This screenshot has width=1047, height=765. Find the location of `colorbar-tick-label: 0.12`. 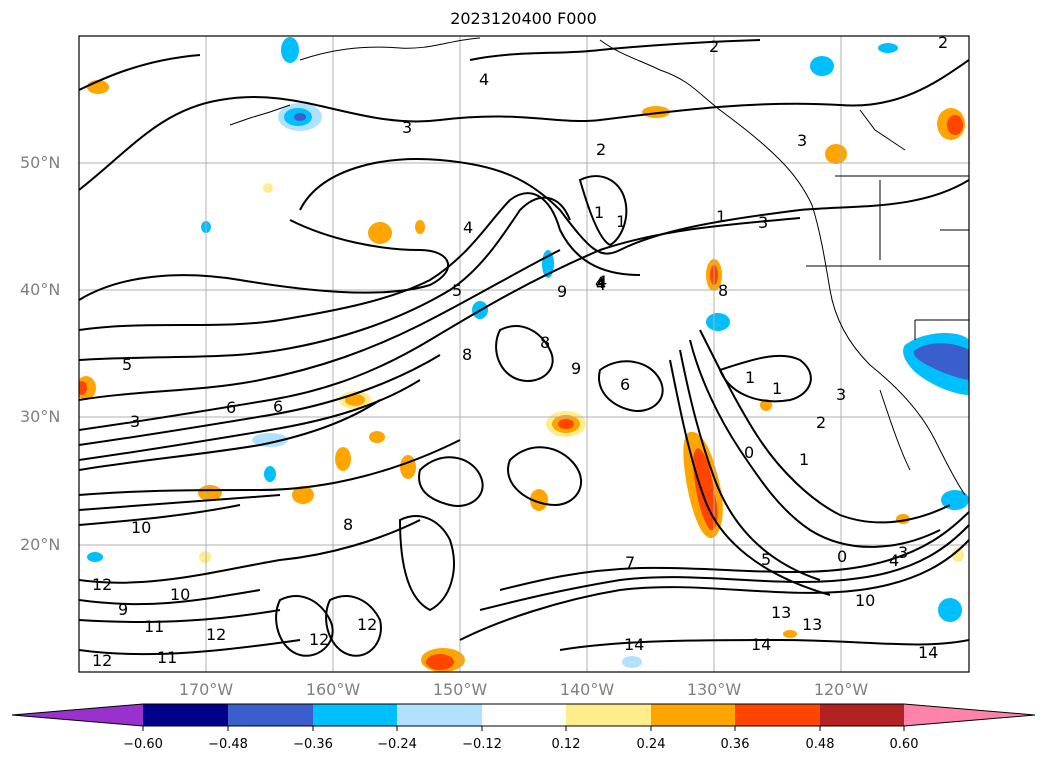

colorbar-tick-label: 0.12 is located at coordinates (566, 744).